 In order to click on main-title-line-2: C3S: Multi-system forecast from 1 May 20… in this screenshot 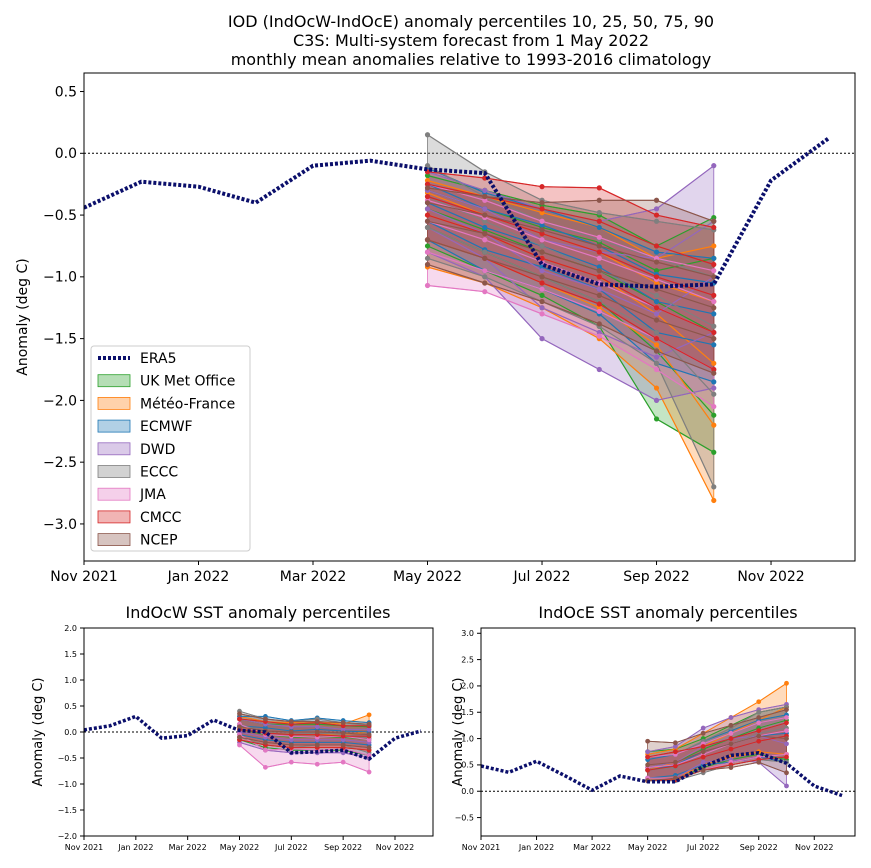, I will do `click(471, 40)`.